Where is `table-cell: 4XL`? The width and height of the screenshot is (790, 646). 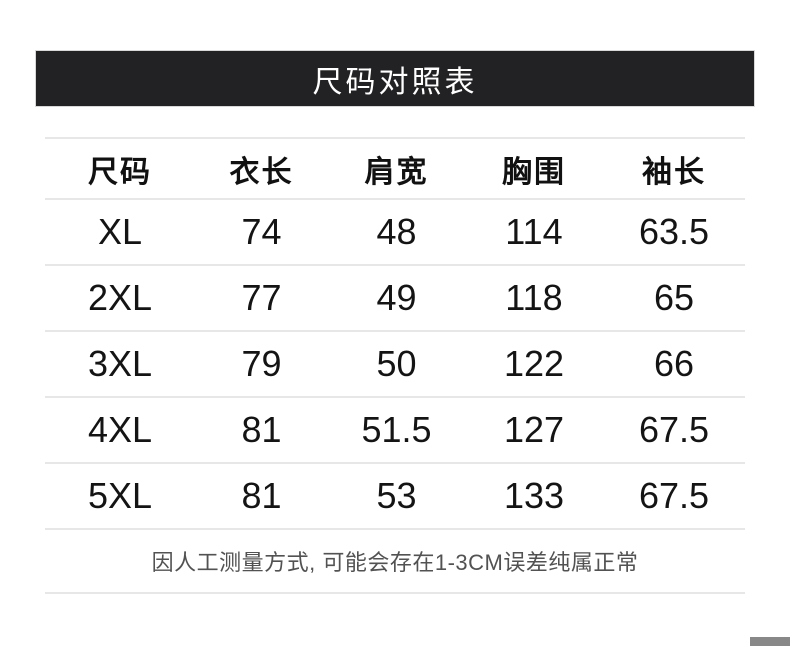 table-cell: 4XL is located at coordinates (120, 429).